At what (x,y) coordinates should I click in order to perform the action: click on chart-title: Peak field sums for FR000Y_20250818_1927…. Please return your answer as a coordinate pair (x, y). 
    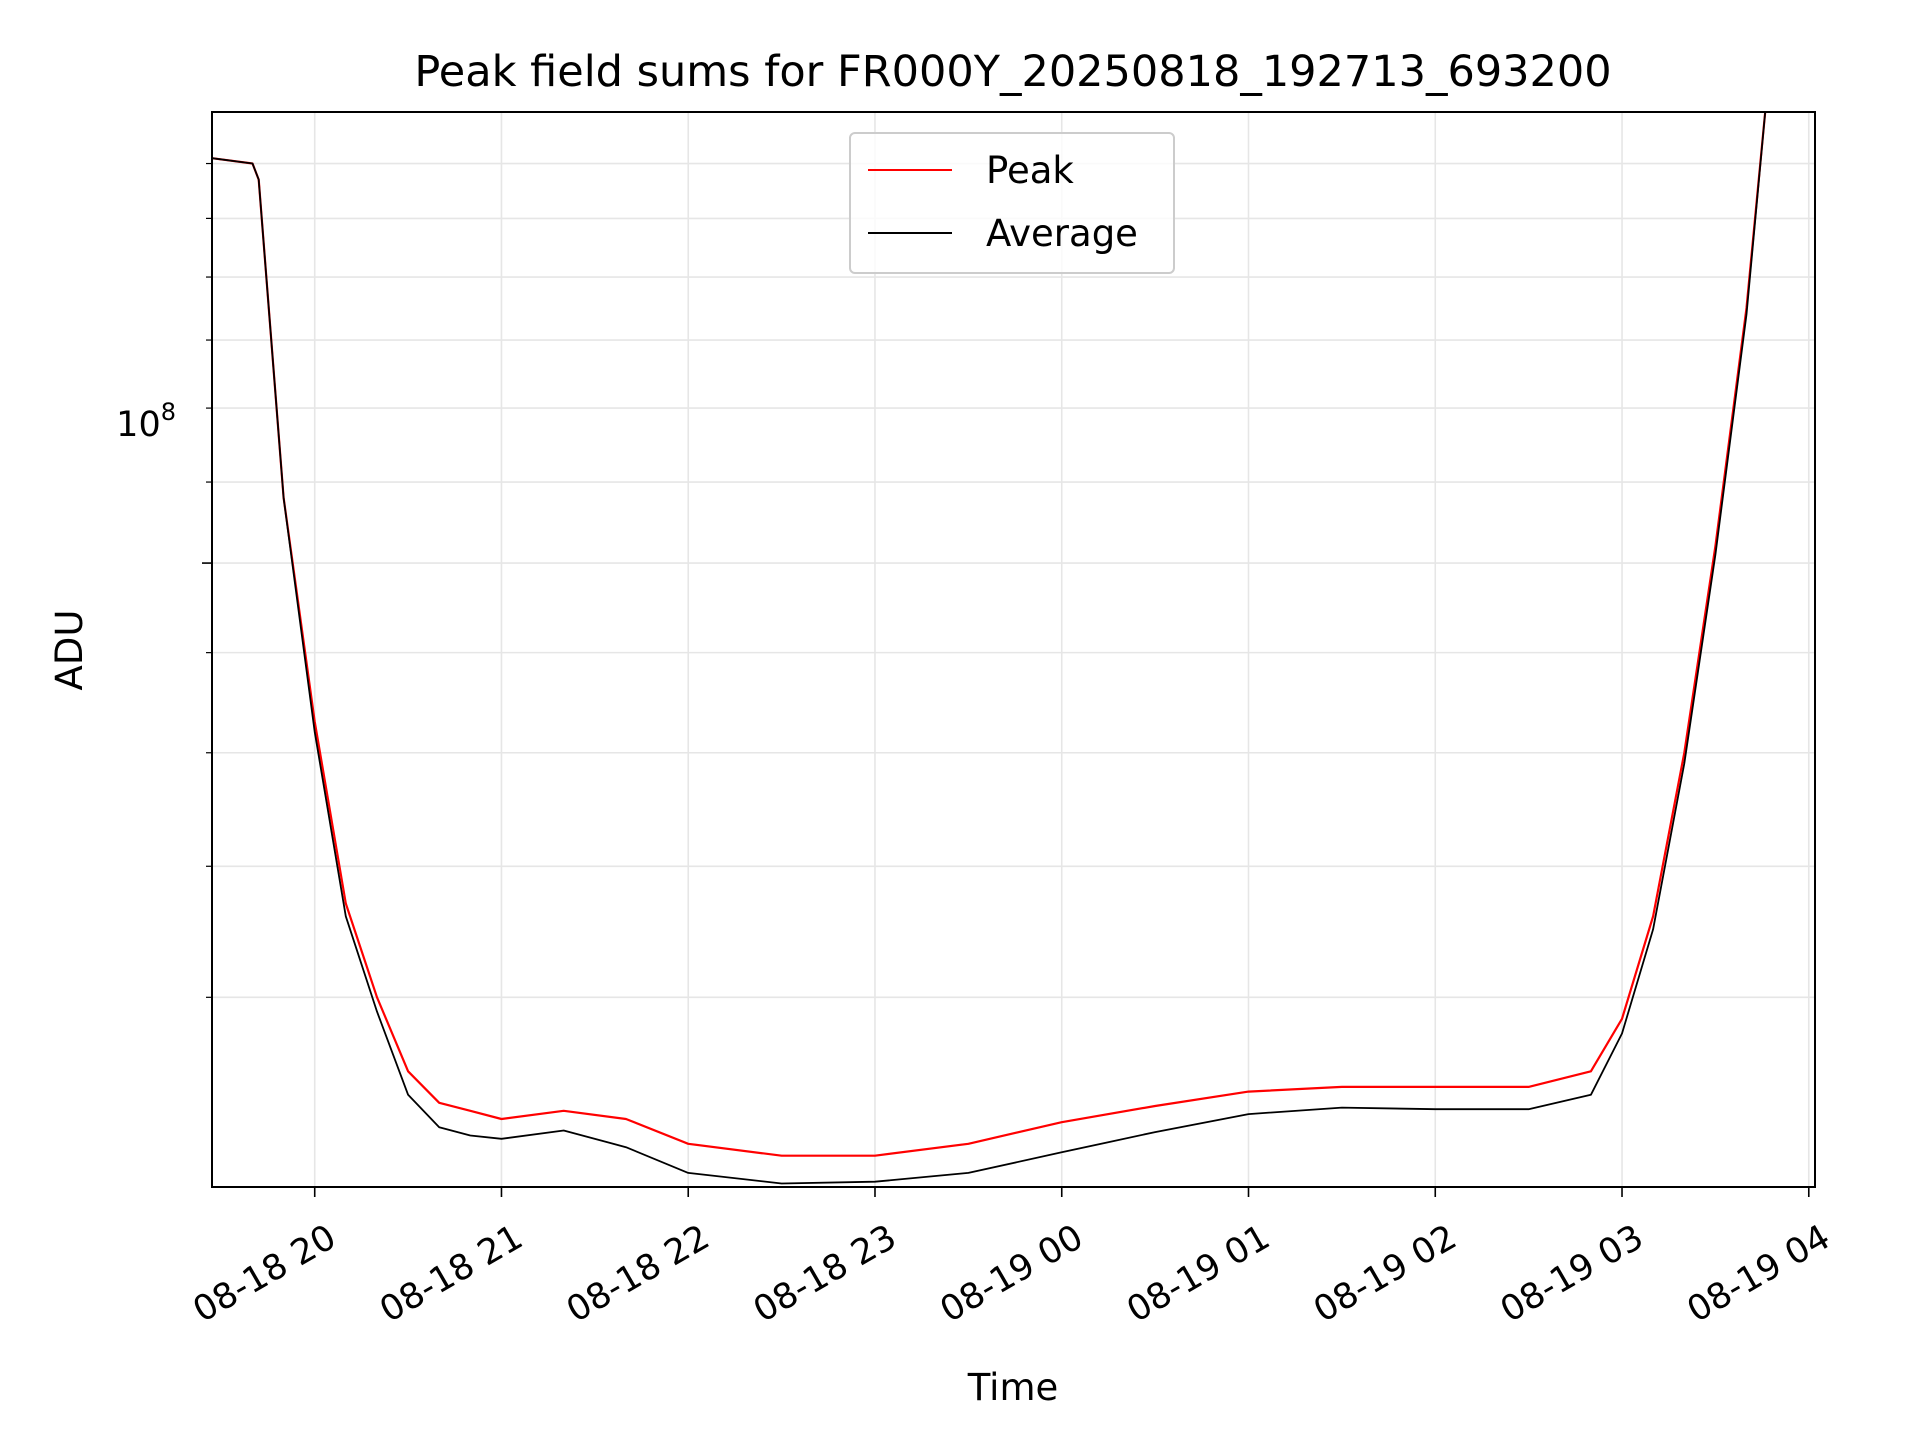
    Looking at the image, I should click on (1012, 72).